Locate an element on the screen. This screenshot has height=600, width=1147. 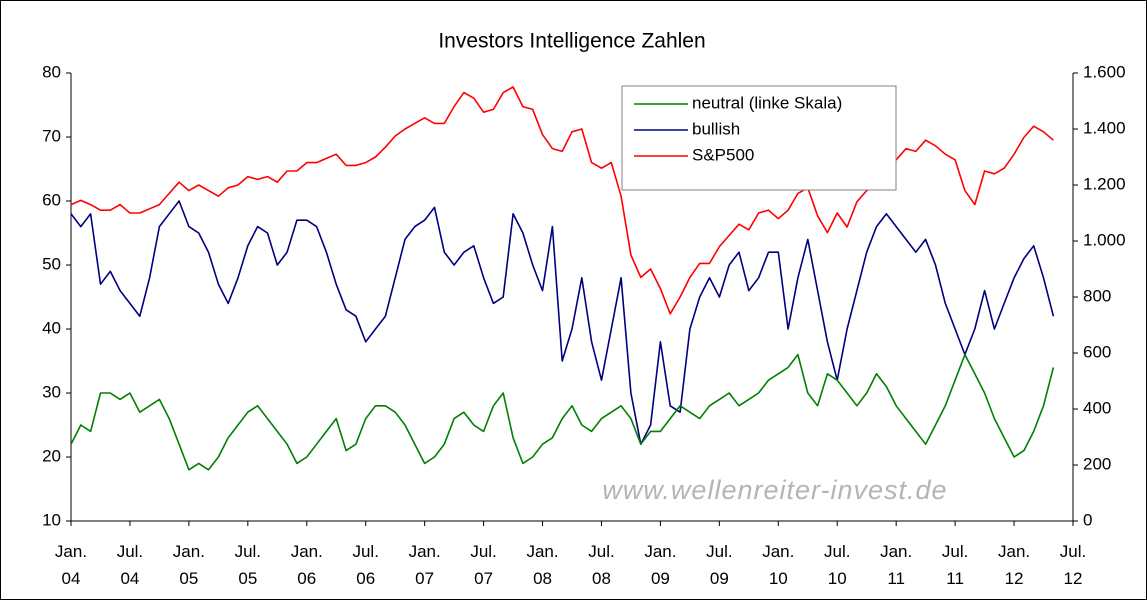
x-tick-label: Jan. 05 is located at coordinates (189, 565).